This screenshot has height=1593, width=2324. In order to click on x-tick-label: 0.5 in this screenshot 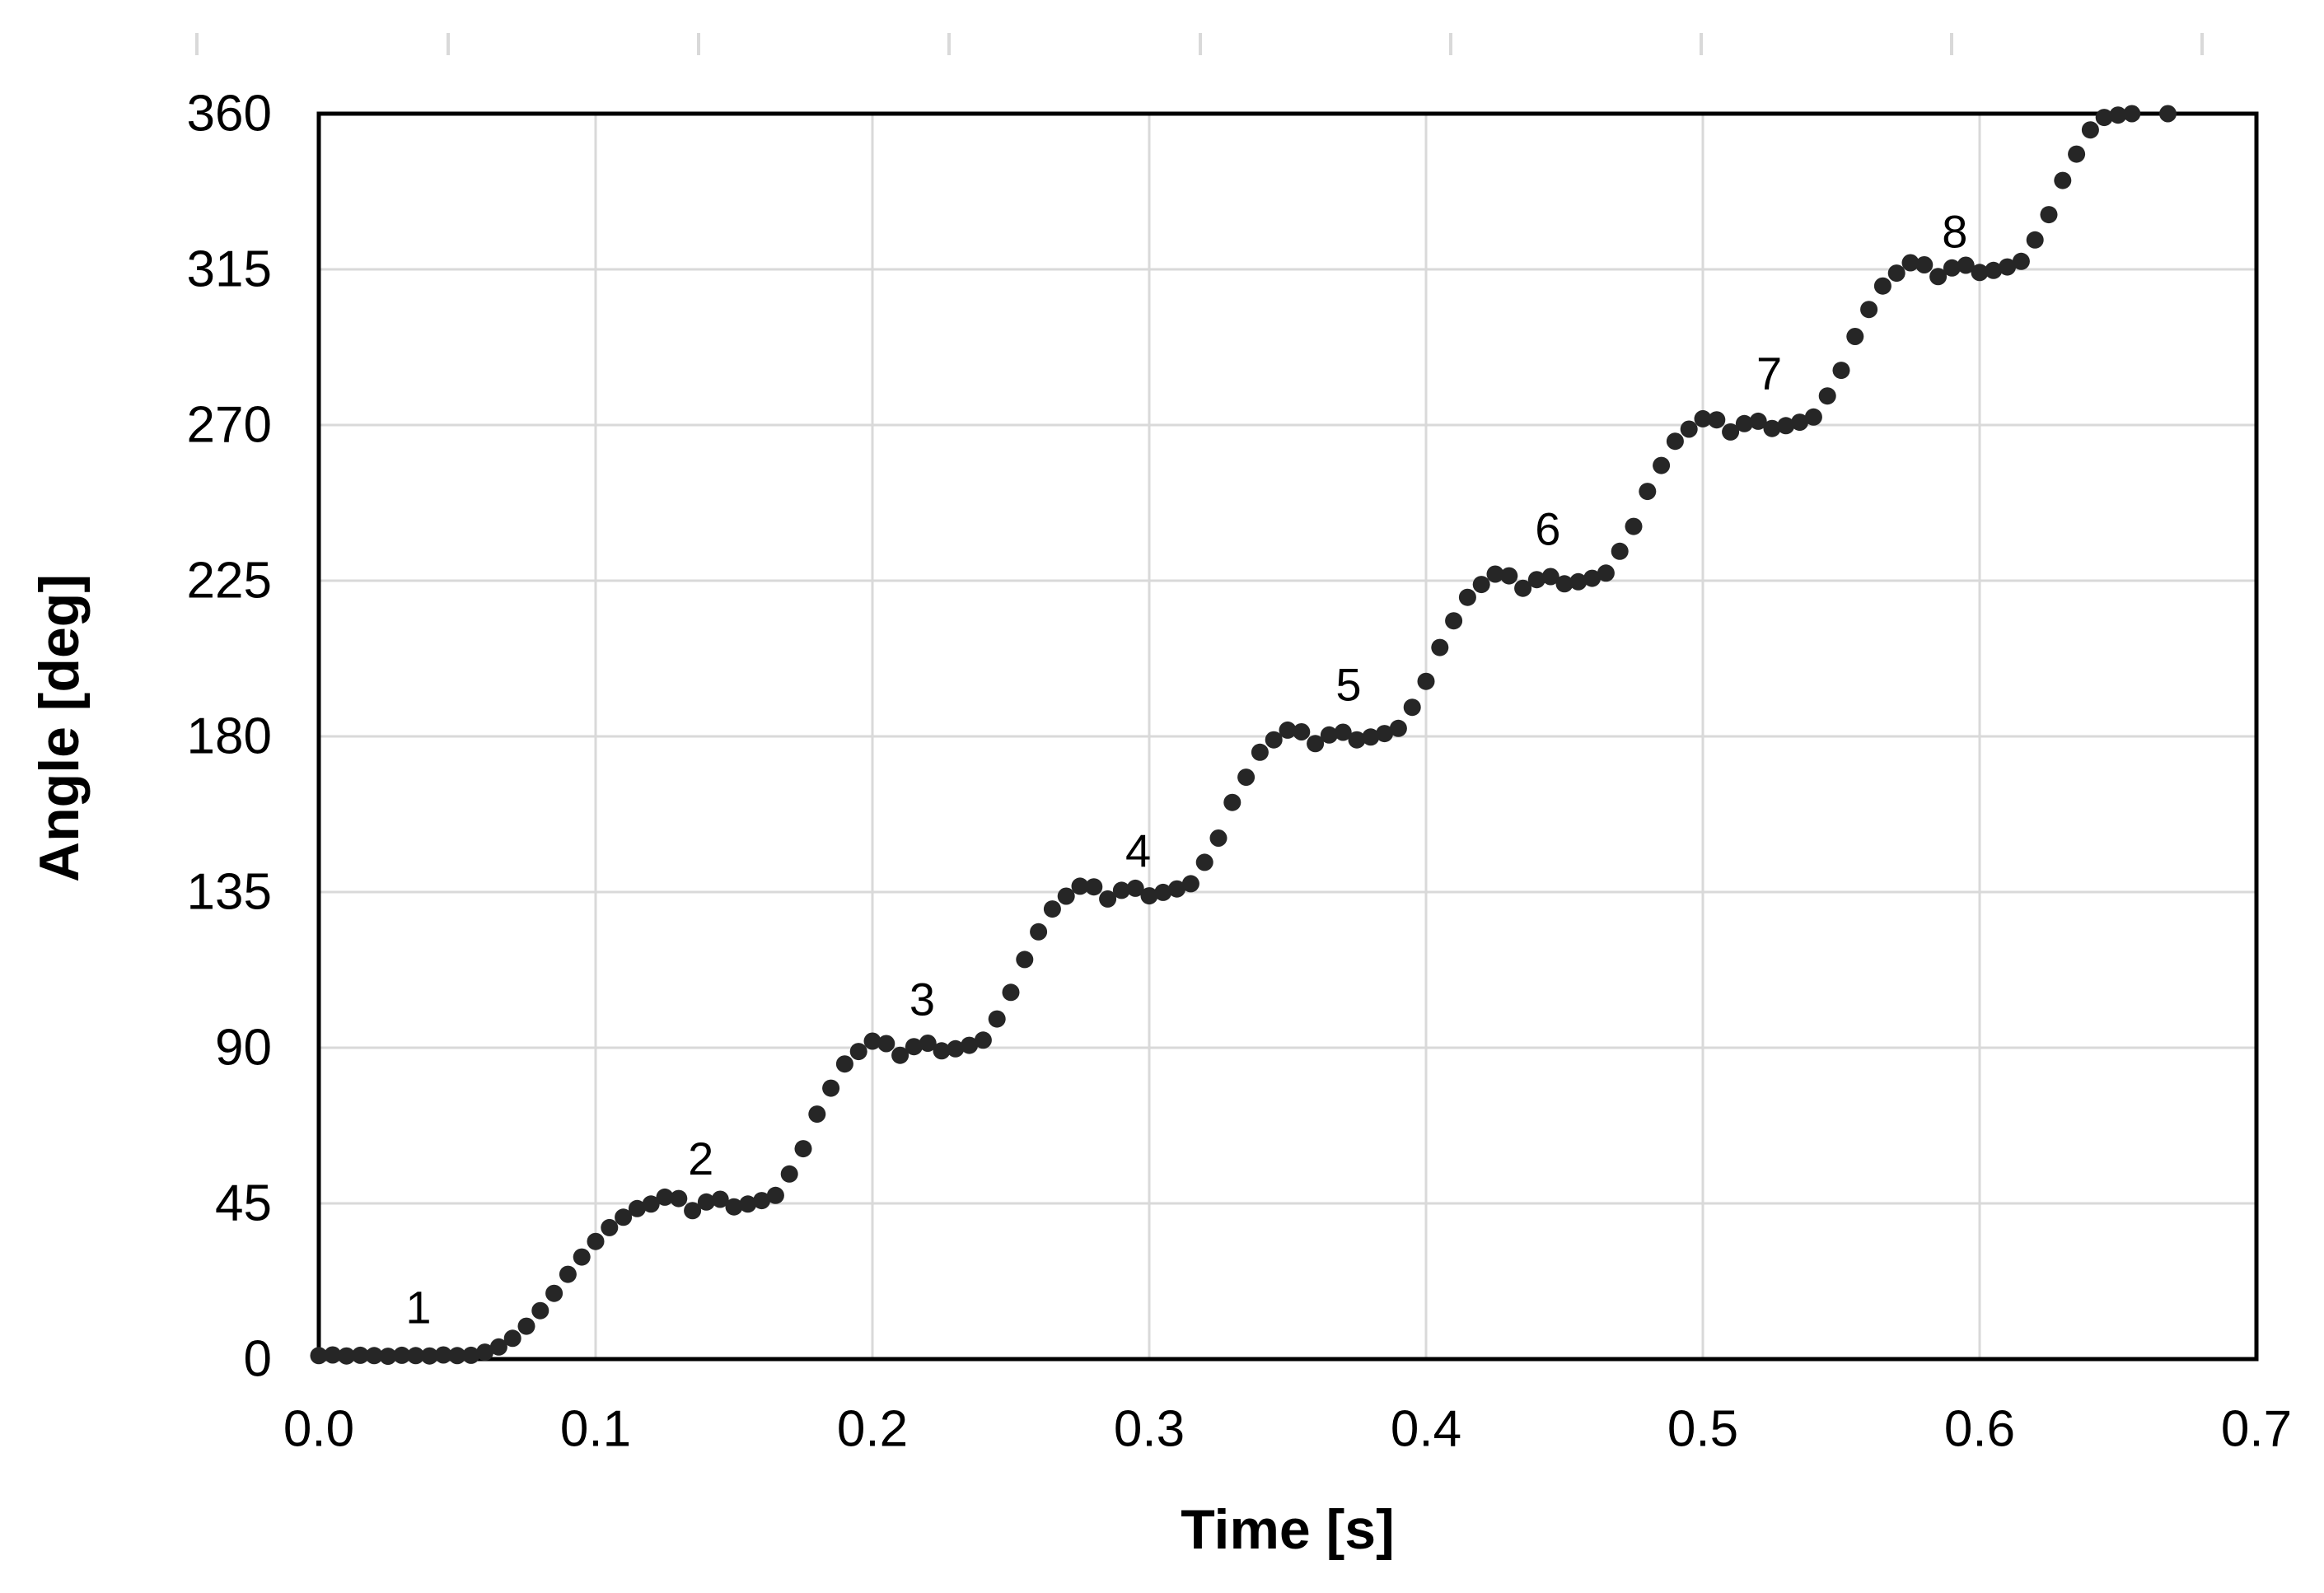, I will do `click(1702, 1429)`.